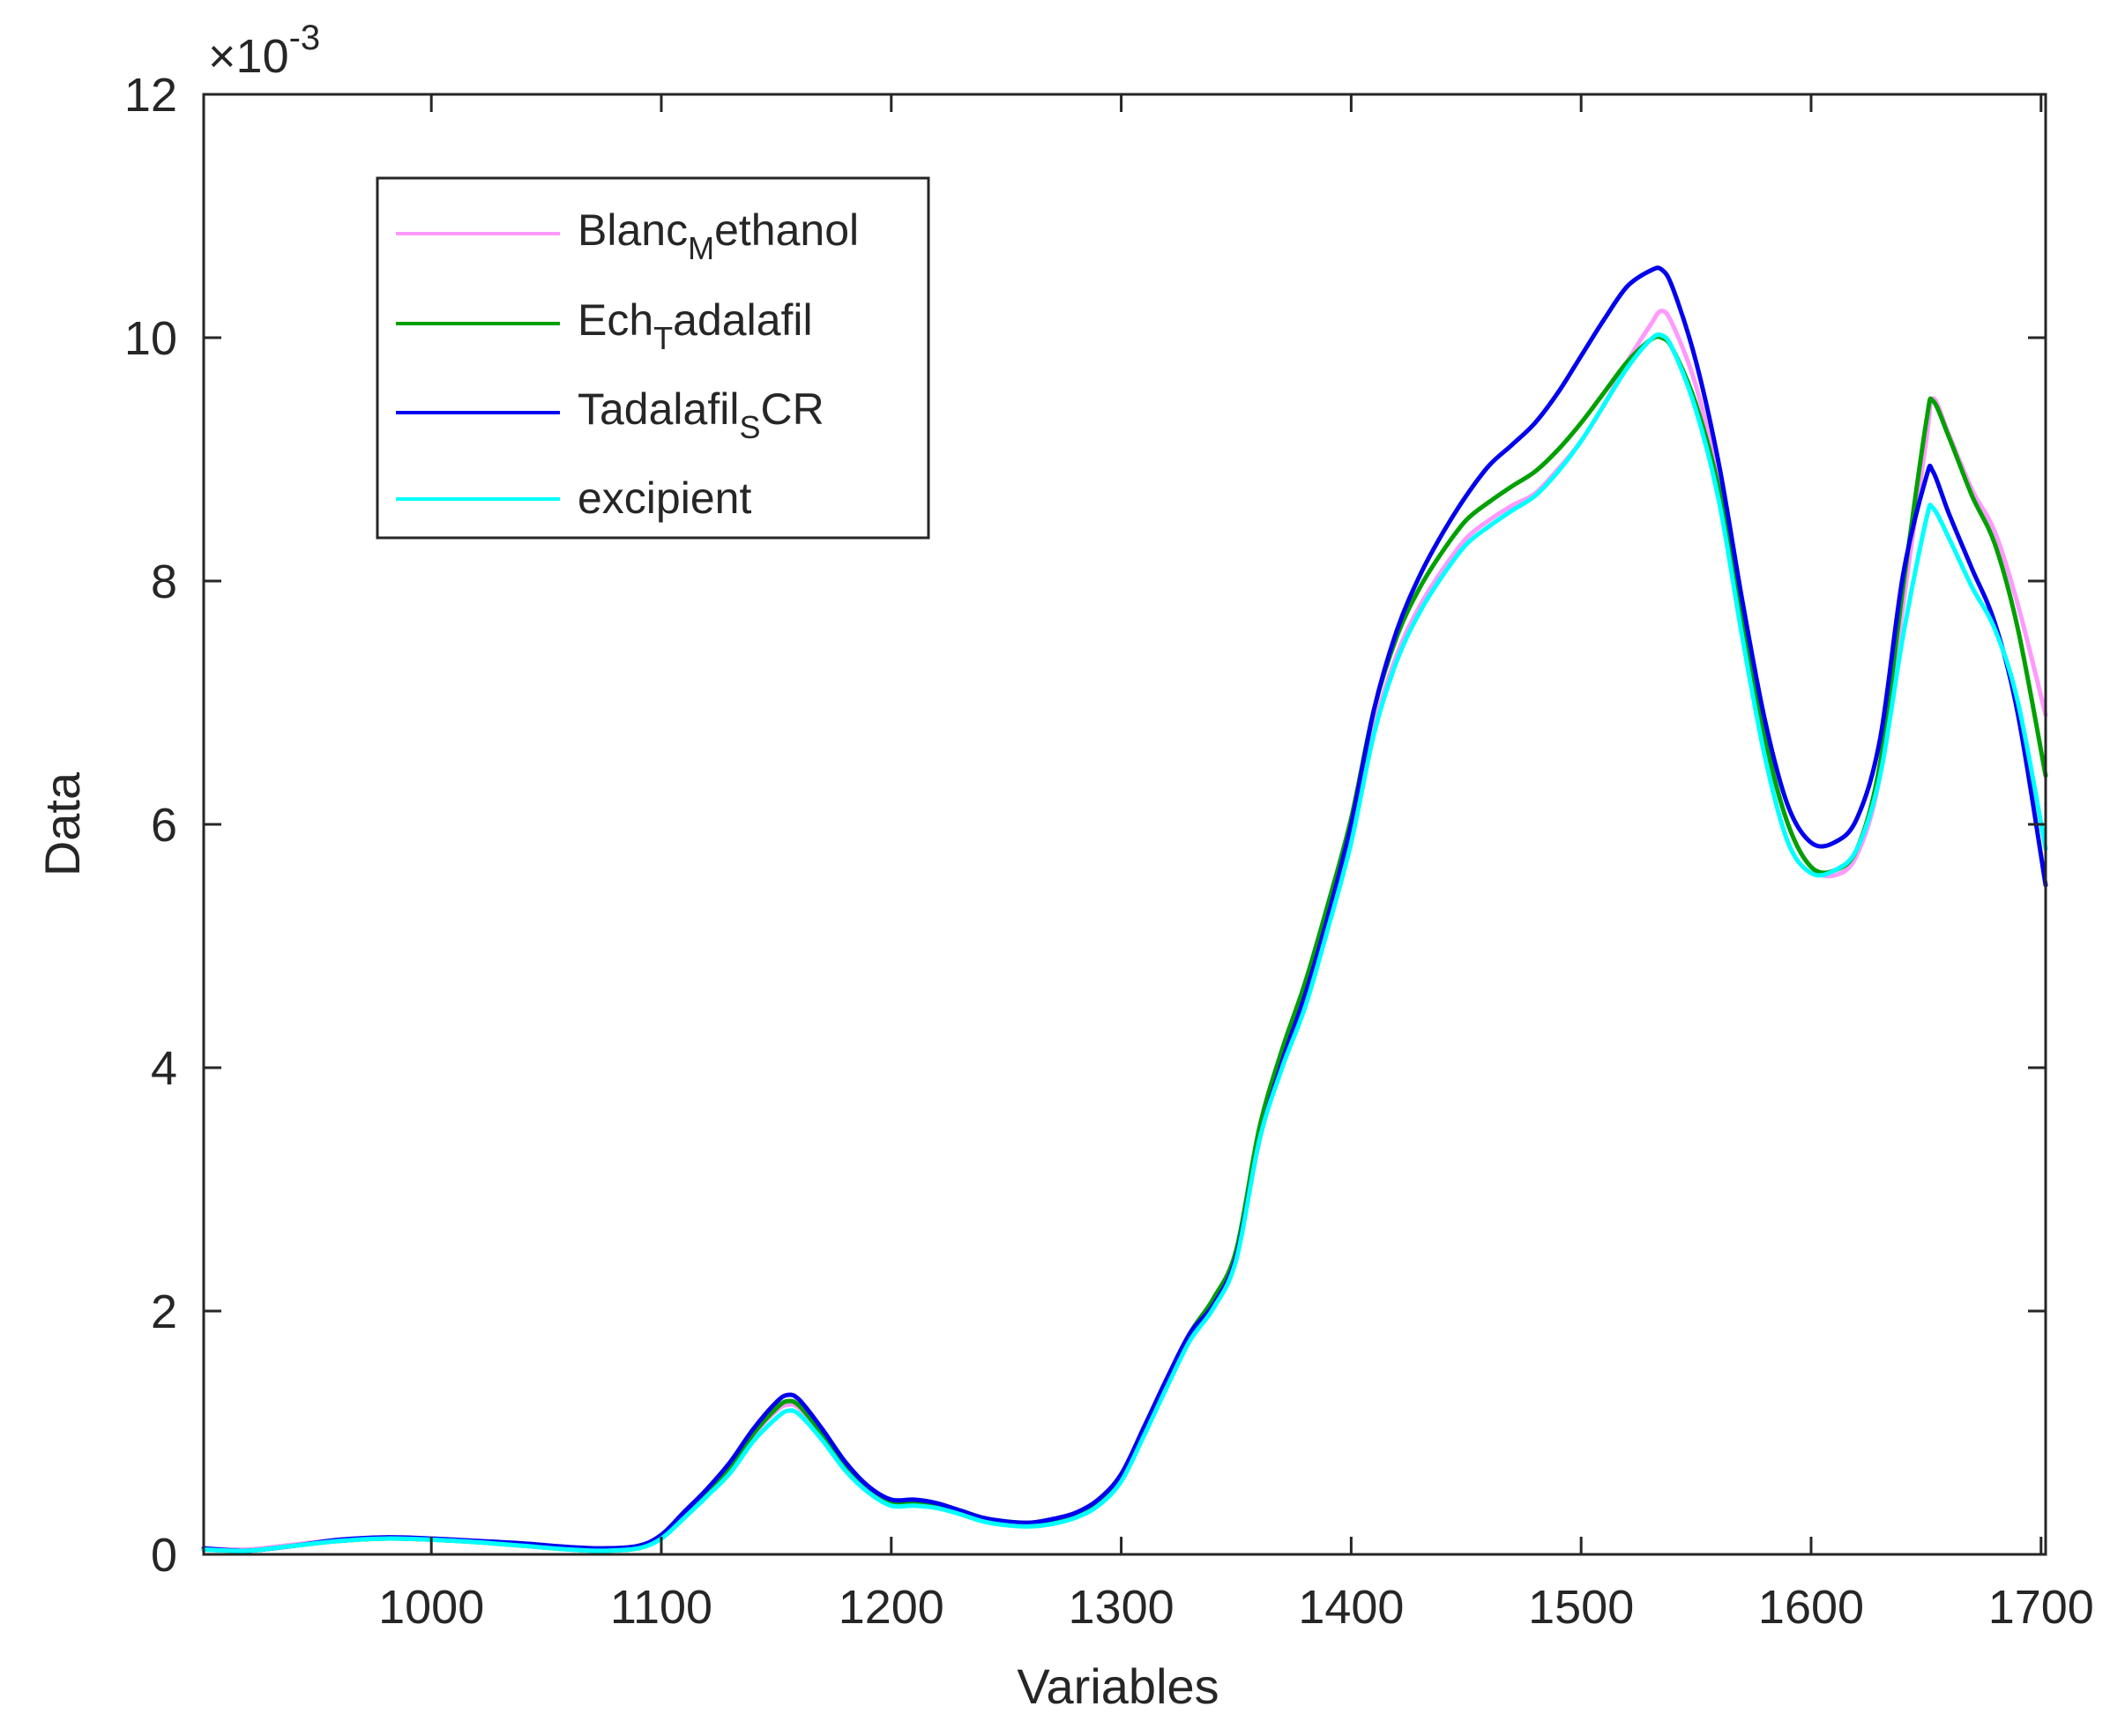 The width and height of the screenshot is (2125, 1736). What do you see at coordinates (1351, 1607) in the screenshot?
I see `x-tick-label: 1400` at bounding box center [1351, 1607].